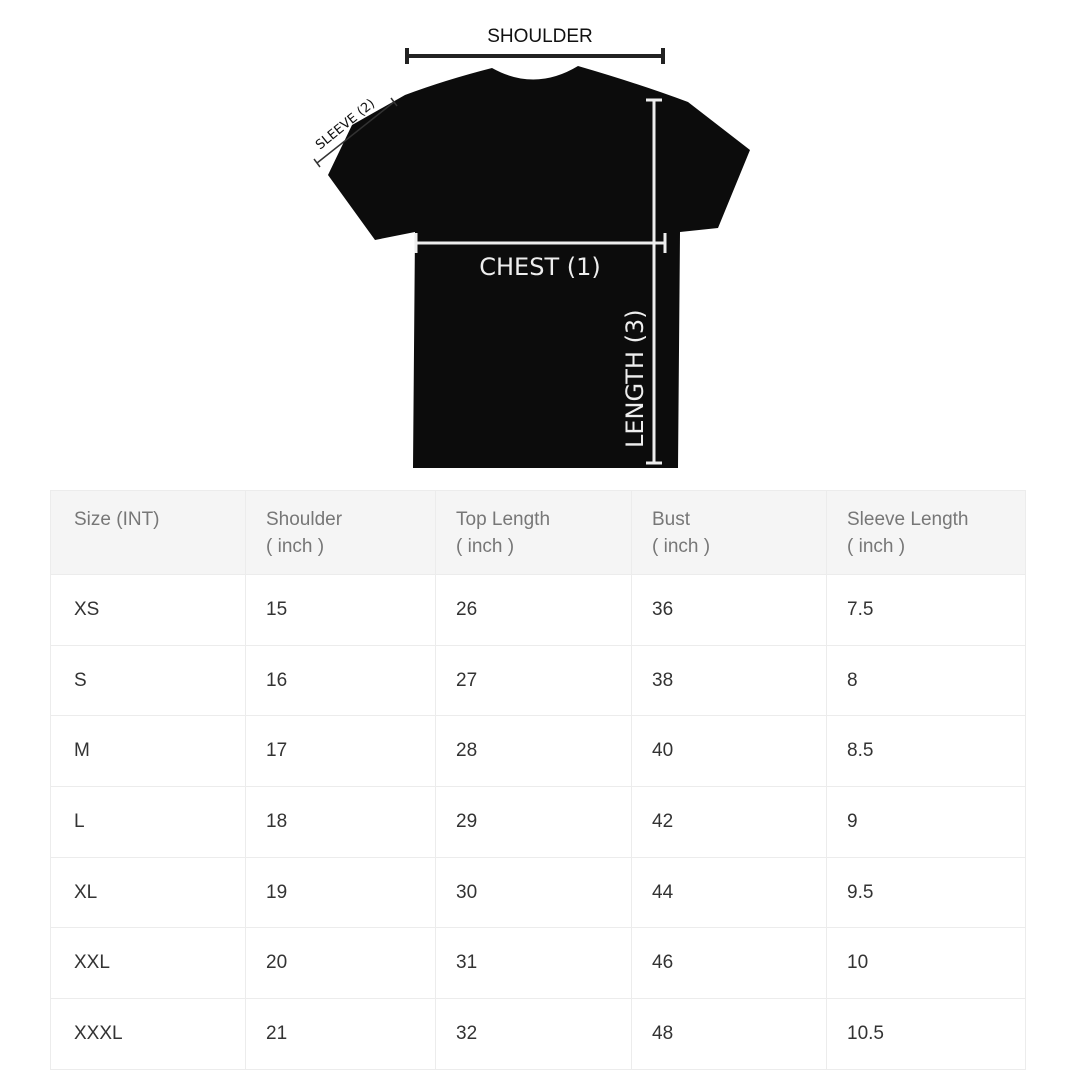  What do you see at coordinates (540, 36) in the screenshot?
I see `shoulder-label: SHOULDER` at bounding box center [540, 36].